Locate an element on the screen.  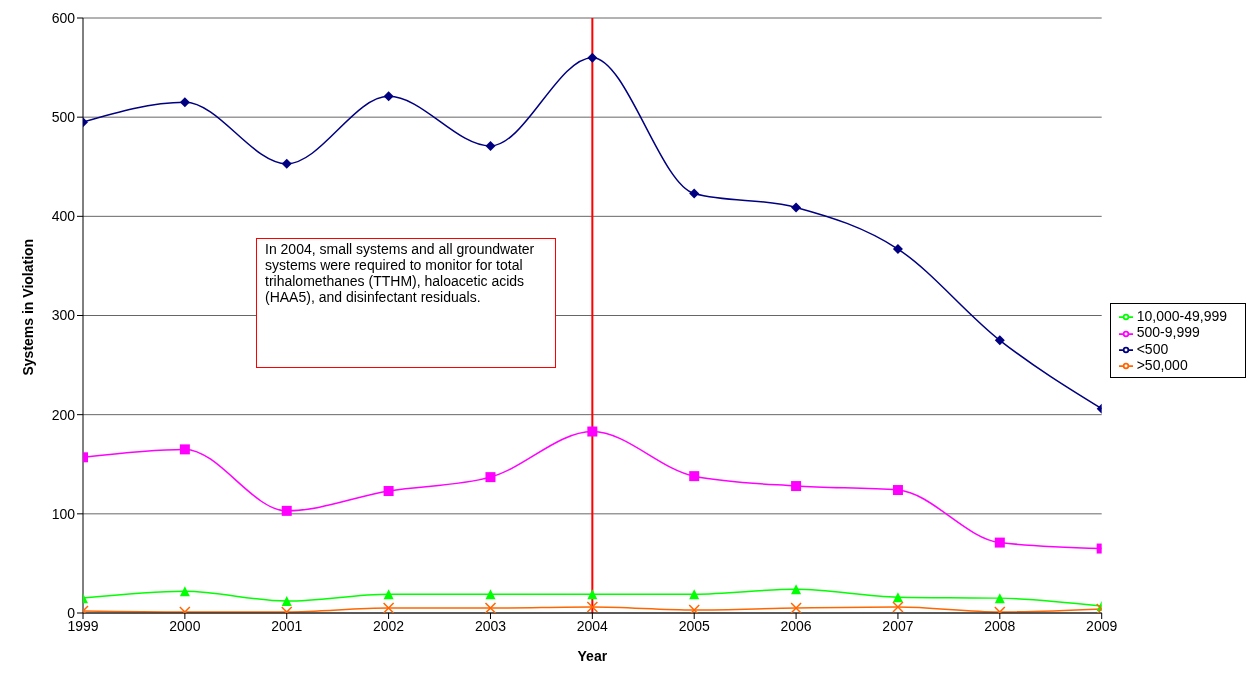
x-tick-label: 2002 is located at coordinates (389, 625).